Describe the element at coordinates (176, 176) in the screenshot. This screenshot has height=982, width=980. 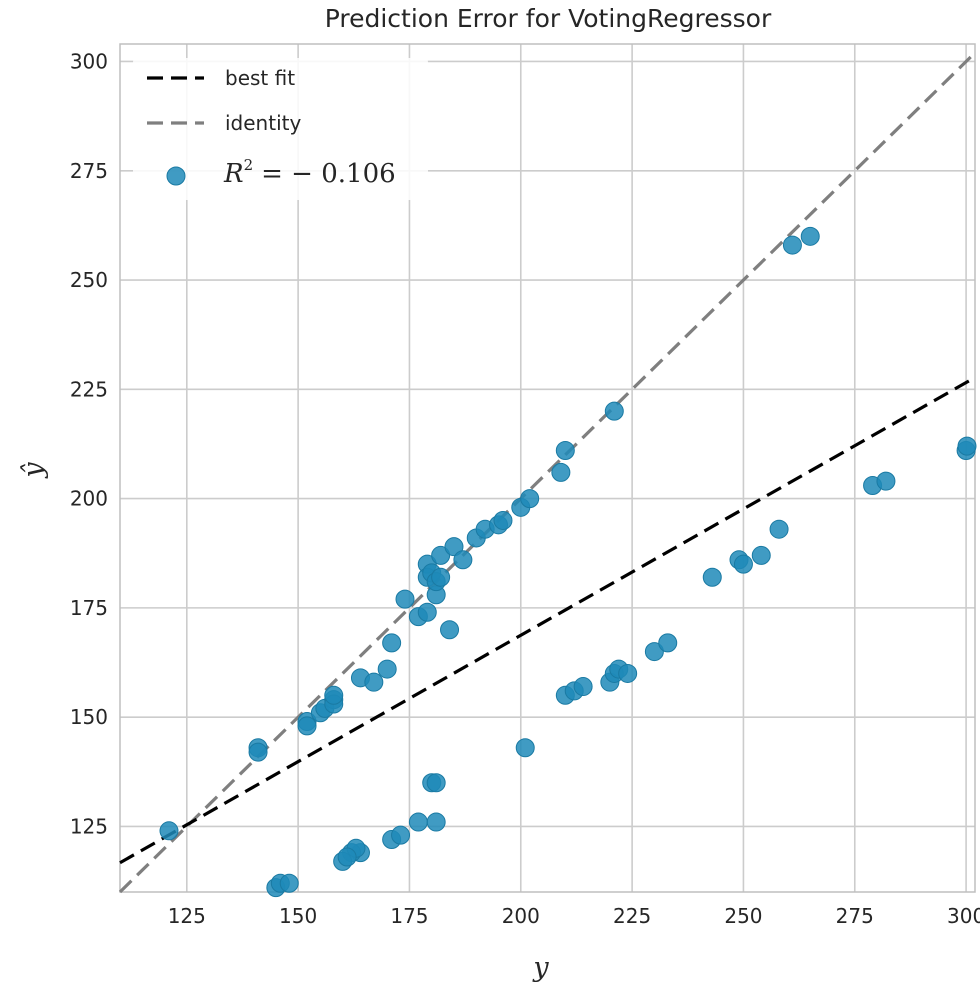
I see `legend-point-swatch` at that location.